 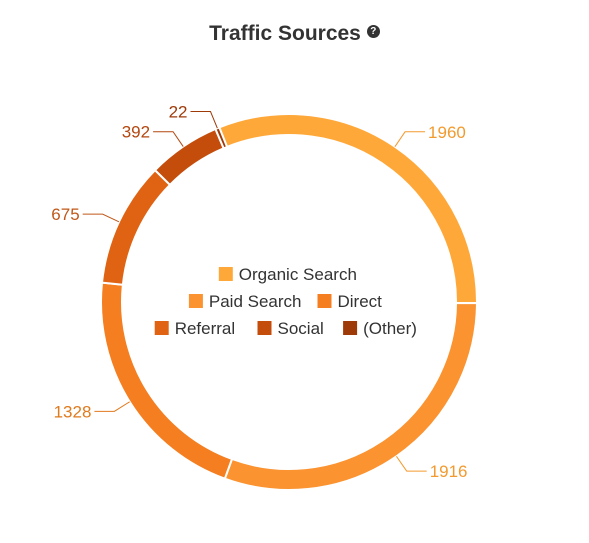 I want to click on data-label-other: 22, so click(x=178, y=112).